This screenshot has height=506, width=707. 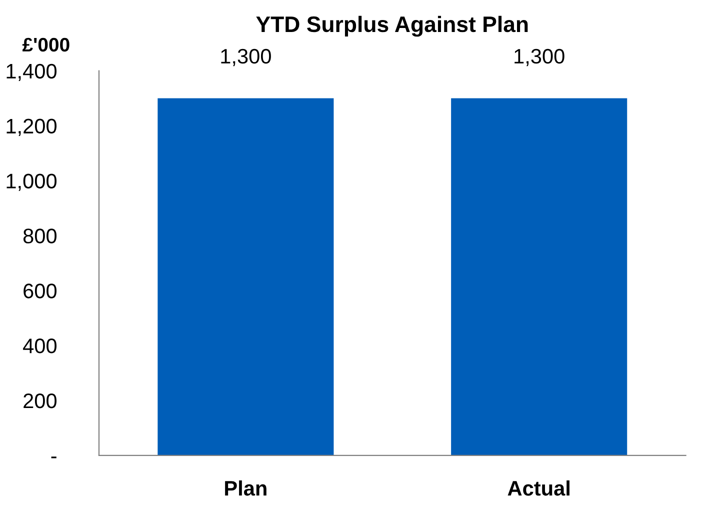 What do you see at coordinates (31, 182) in the screenshot?
I see `y-tick-label: 1,000` at bounding box center [31, 182].